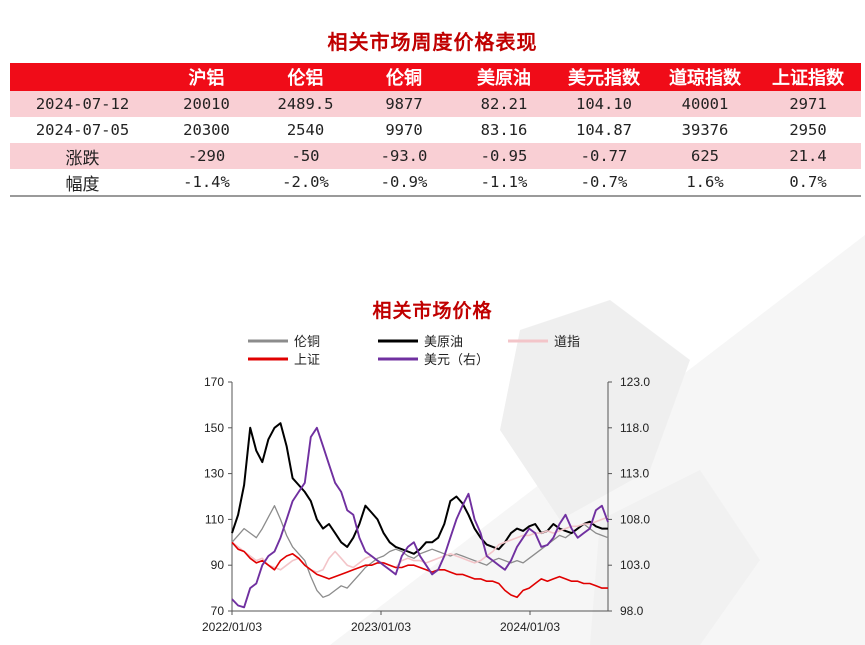 The image size is (865, 645). Describe the element at coordinates (808, 156) in the screenshot. I see `table-cell: 21.4` at that location.